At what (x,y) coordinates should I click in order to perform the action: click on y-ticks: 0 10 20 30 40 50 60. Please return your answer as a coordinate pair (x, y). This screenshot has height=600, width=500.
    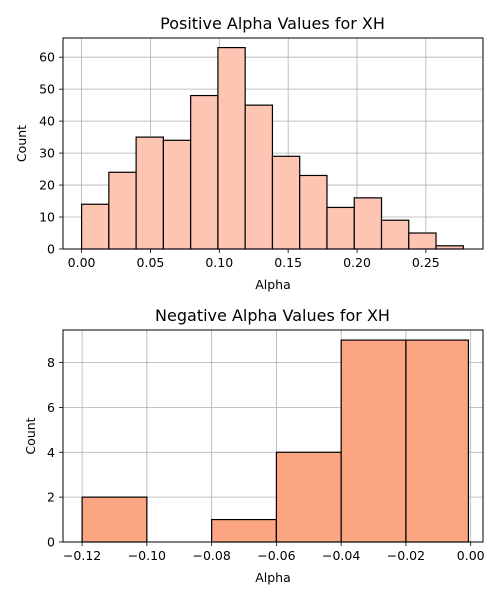
    Looking at the image, I should click on (51, 153).